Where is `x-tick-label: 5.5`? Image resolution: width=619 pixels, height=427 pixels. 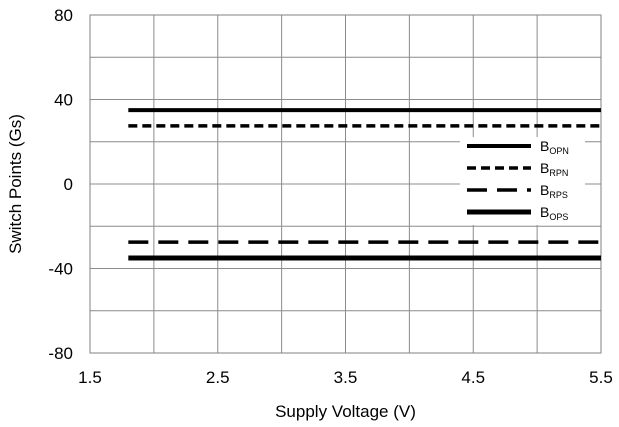 x-tick-label: 5.5 is located at coordinates (601, 377).